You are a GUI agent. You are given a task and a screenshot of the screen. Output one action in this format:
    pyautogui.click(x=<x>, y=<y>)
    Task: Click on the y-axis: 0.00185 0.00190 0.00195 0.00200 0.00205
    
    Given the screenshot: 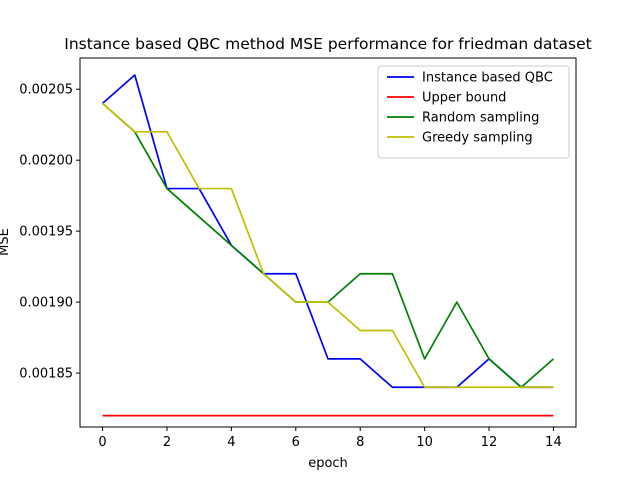 What is the action you would take?
    pyautogui.click(x=49, y=232)
    